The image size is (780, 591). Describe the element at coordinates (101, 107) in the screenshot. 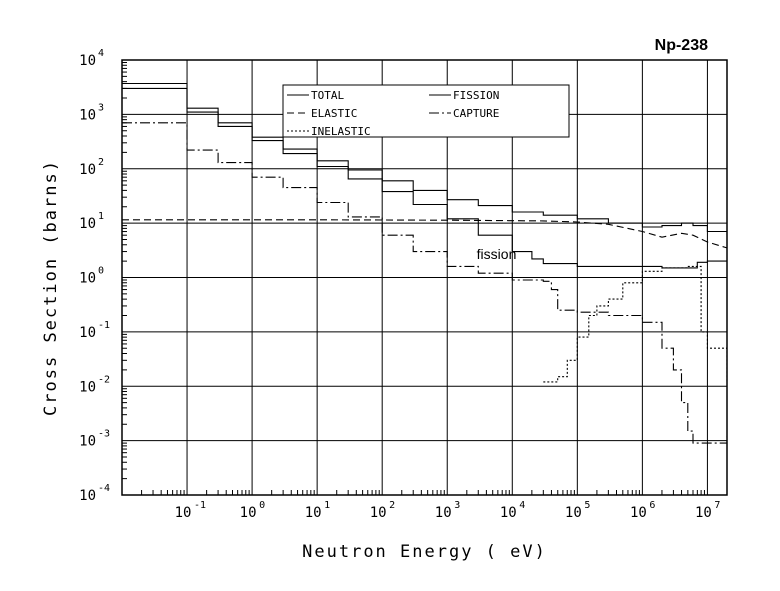

I see `y-tick-exponent: 3` at that location.